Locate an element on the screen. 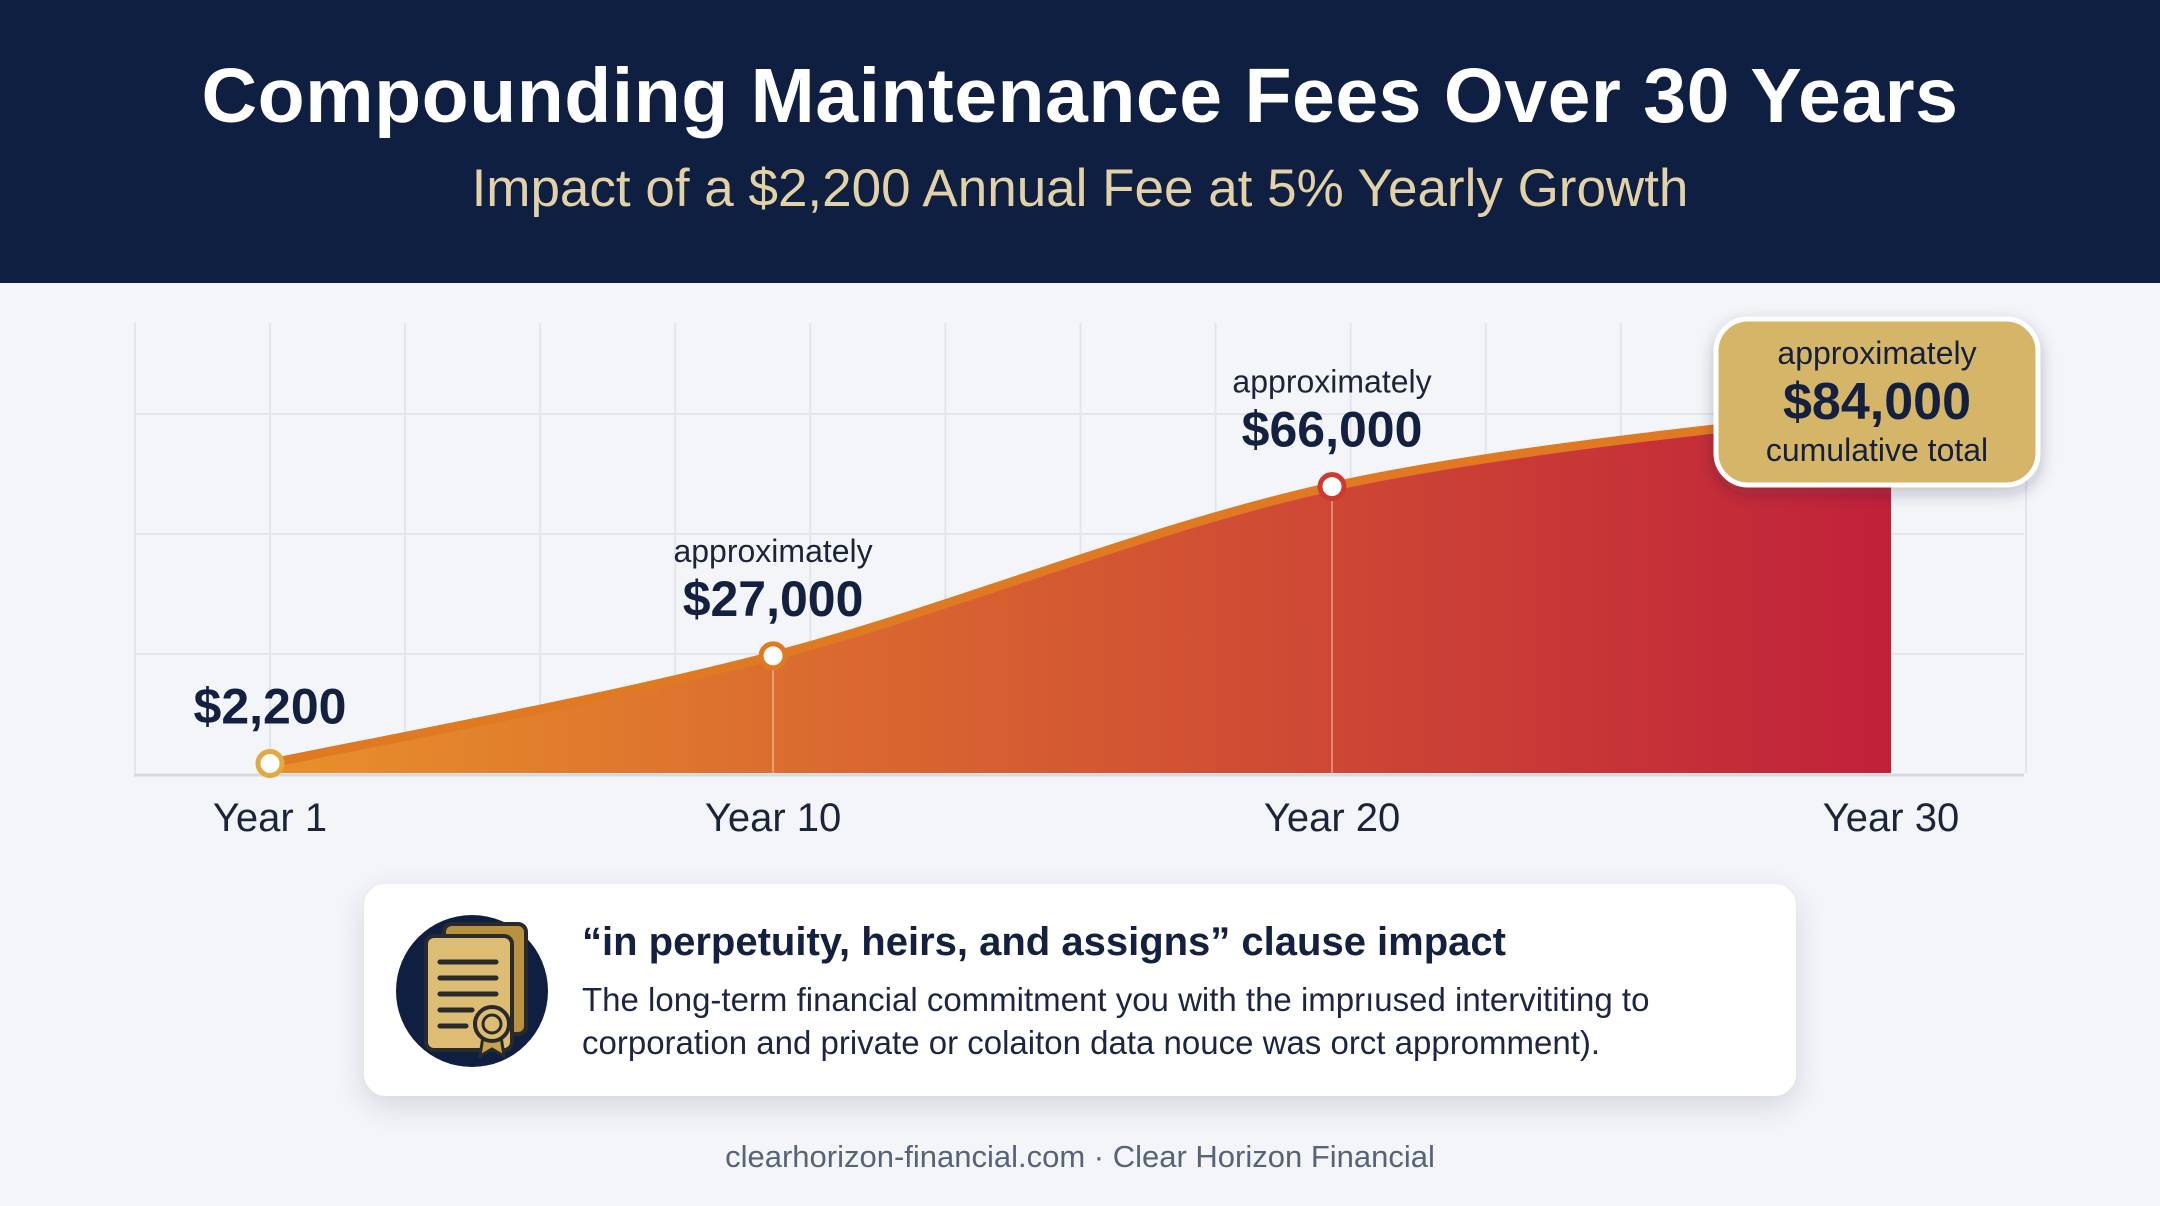  x-tick-label: Year 1 is located at coordinates (270, 818).